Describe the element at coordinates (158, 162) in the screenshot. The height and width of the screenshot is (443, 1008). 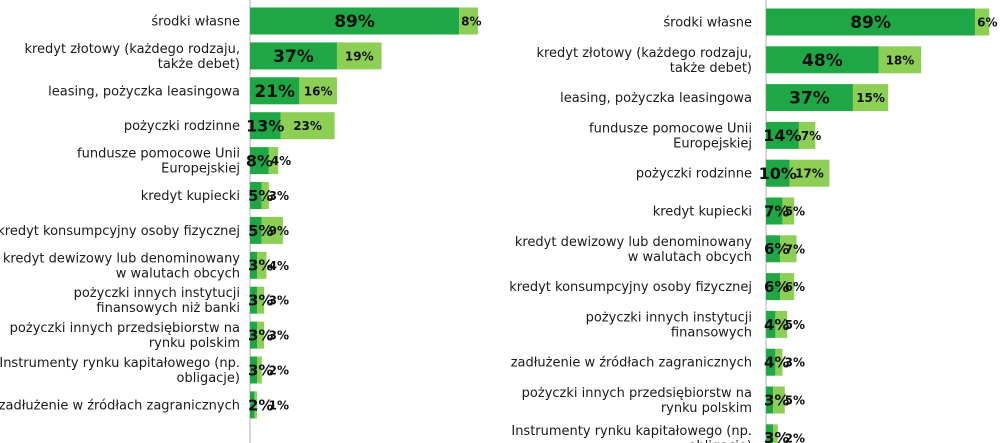
I see `left-category-label: fundusze pomocowe Unii Europejskiej` at that location.